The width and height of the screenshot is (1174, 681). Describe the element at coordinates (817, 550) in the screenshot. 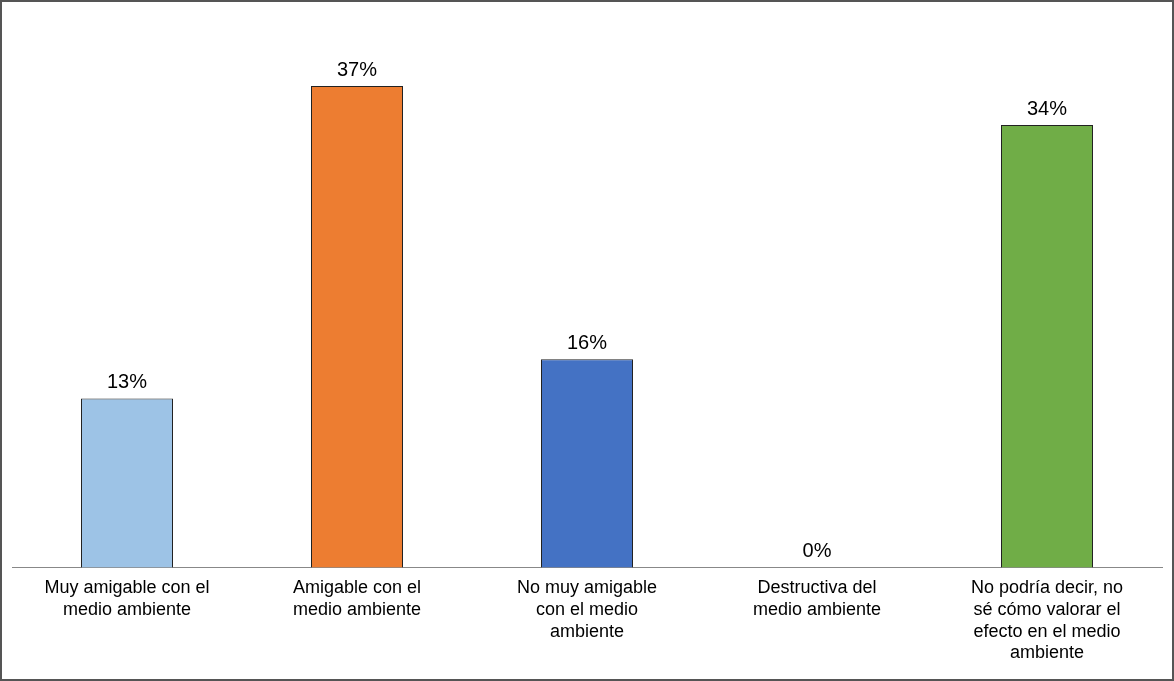

I see `data-label: 0%` at that location.